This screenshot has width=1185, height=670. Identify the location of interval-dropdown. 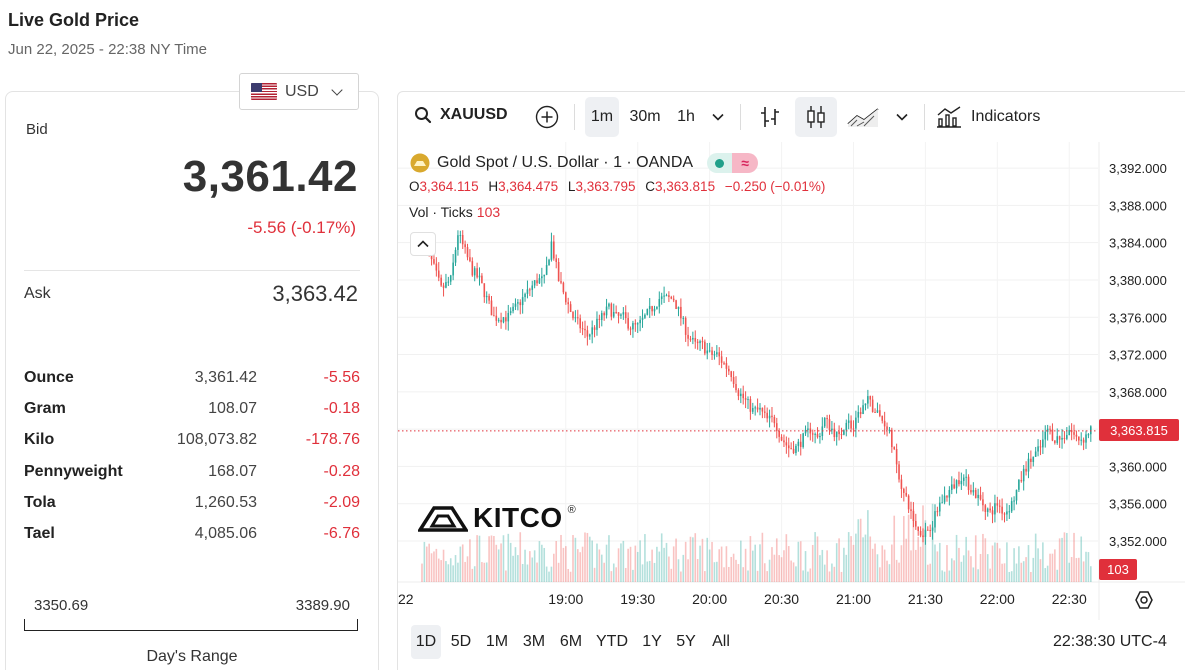
(718, 117).